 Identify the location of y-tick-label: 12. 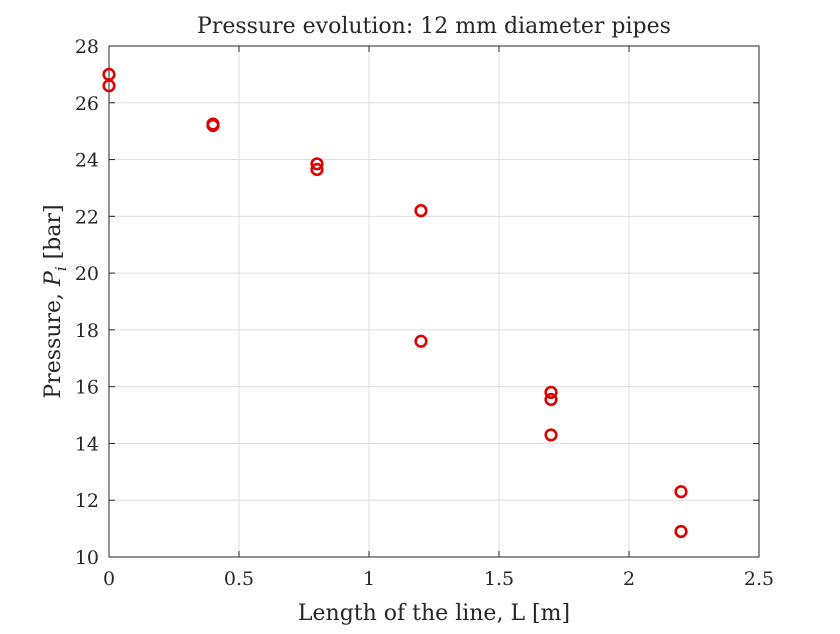
(87, 501).